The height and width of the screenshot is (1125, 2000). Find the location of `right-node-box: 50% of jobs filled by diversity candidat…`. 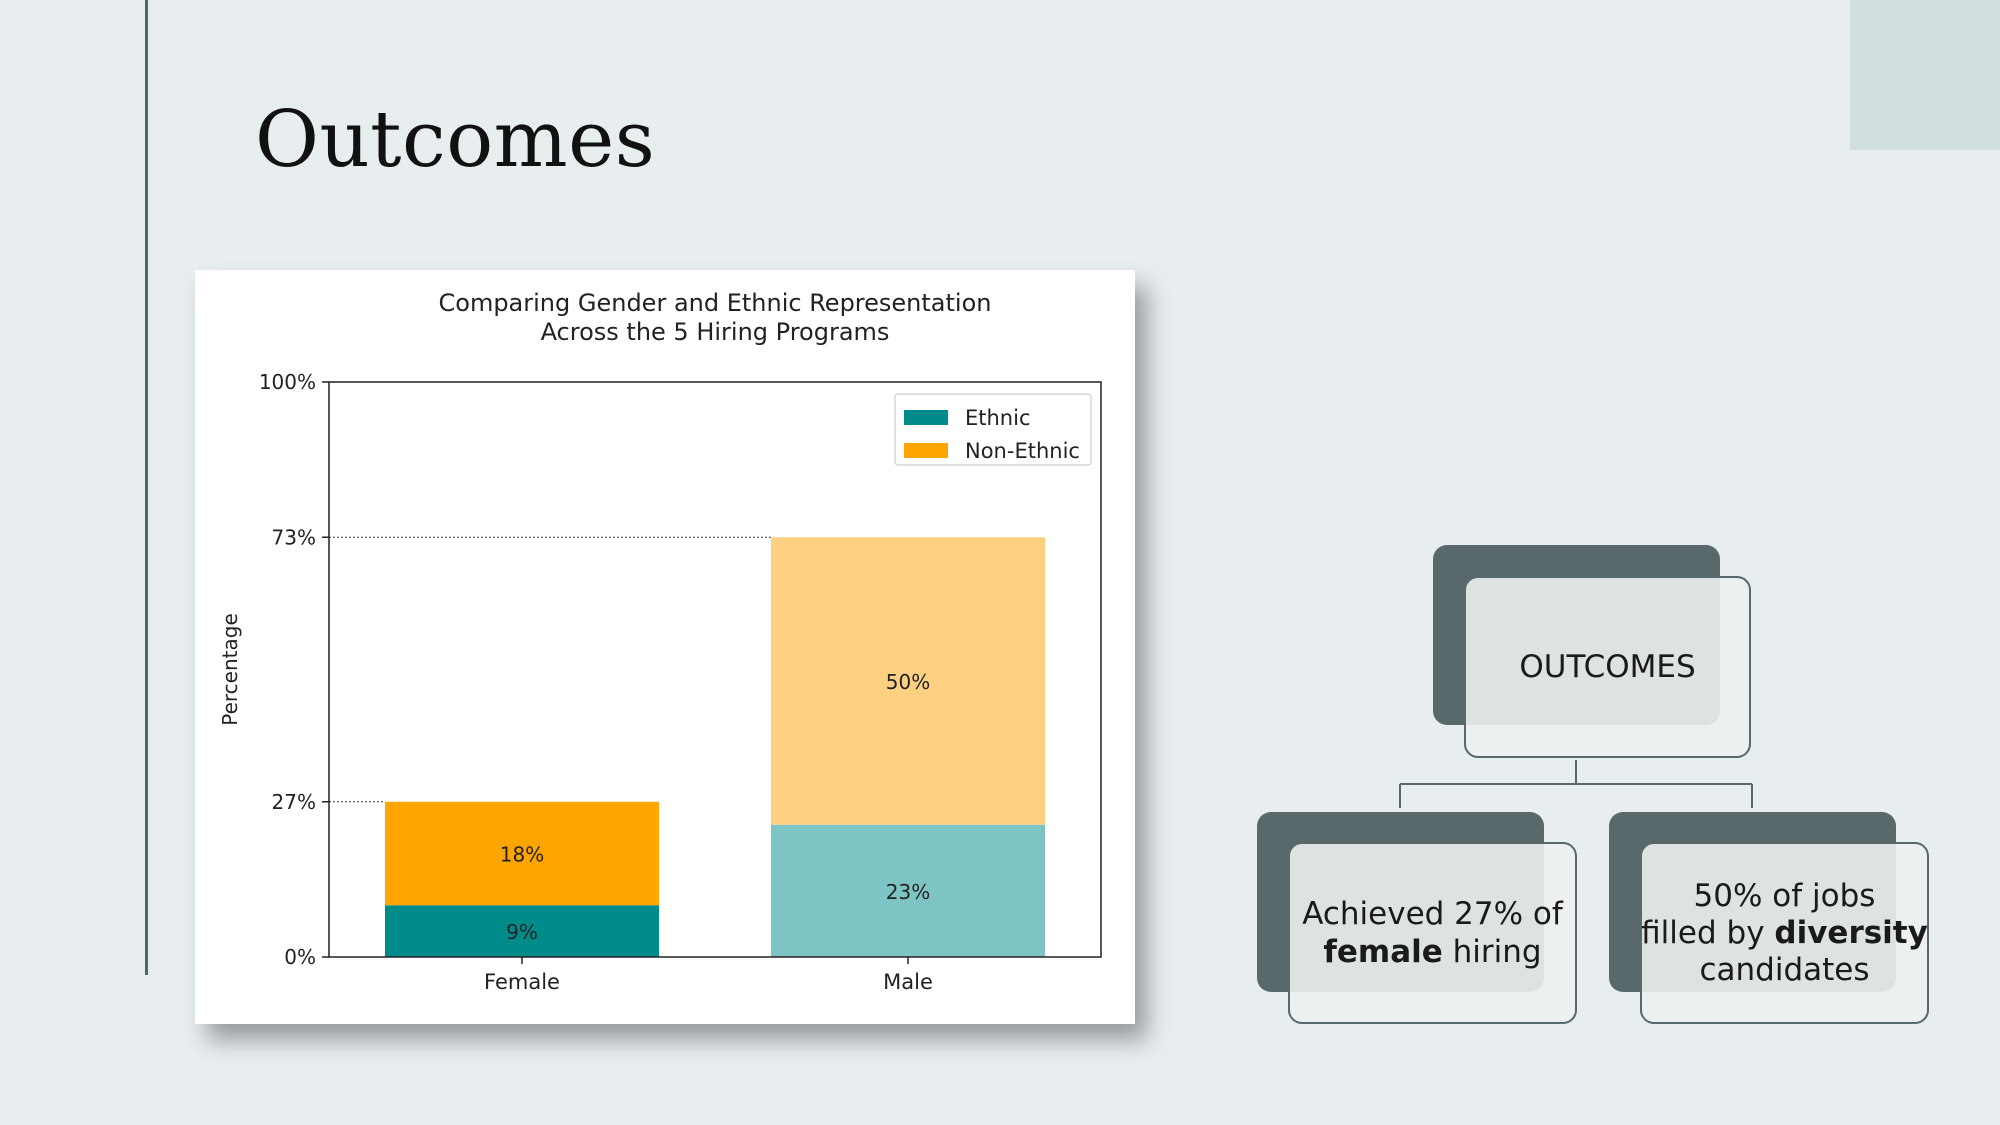

right-node-box: 50% of jobs filled by diversity candidat… is located at coordinates (1784, 933).